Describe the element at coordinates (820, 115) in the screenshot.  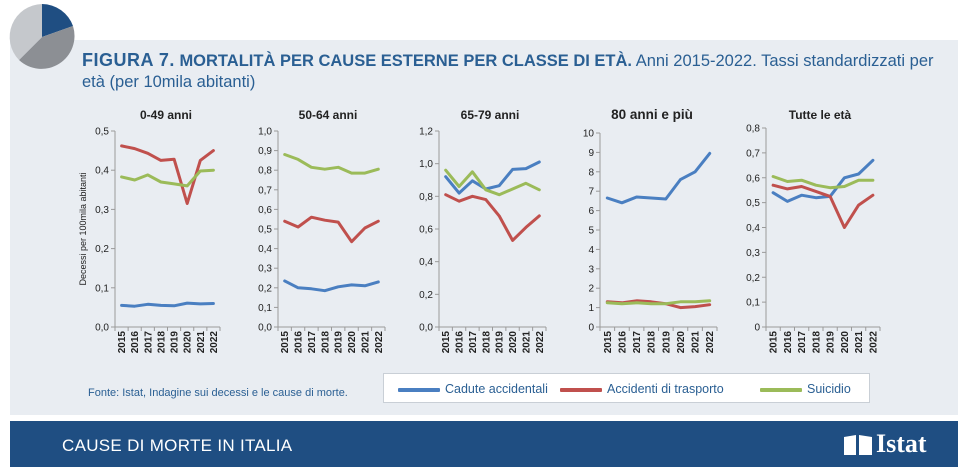
I see `panel5-title: Tutte le età` at that location.